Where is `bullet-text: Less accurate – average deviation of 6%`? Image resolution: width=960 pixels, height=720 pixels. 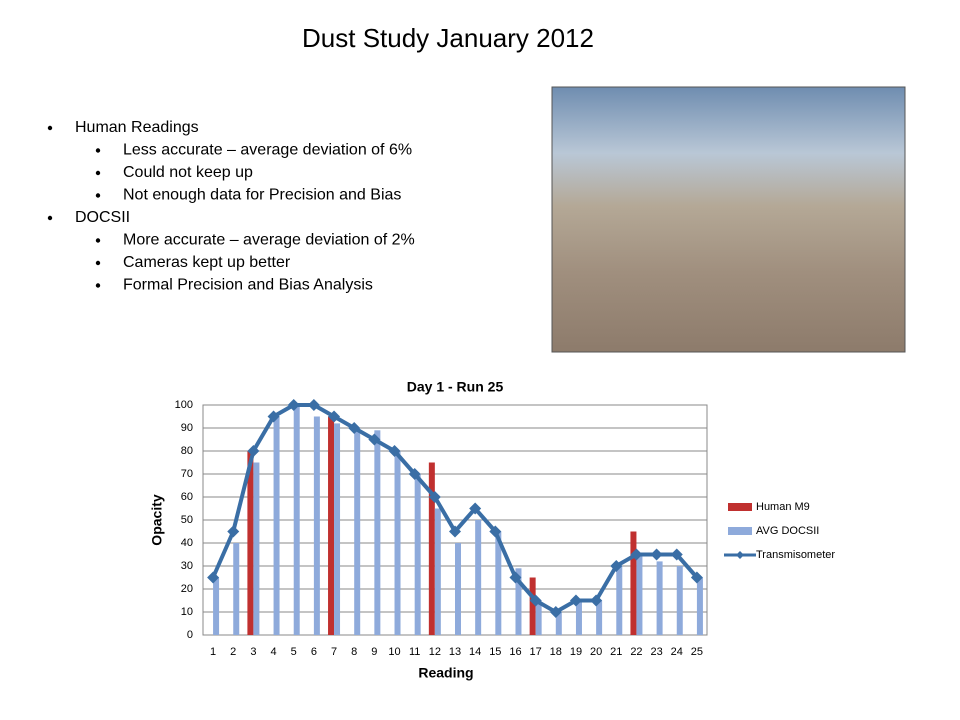 bullet-text: Less accurate – average deviation of 6% is located at coordinates (267, 150).